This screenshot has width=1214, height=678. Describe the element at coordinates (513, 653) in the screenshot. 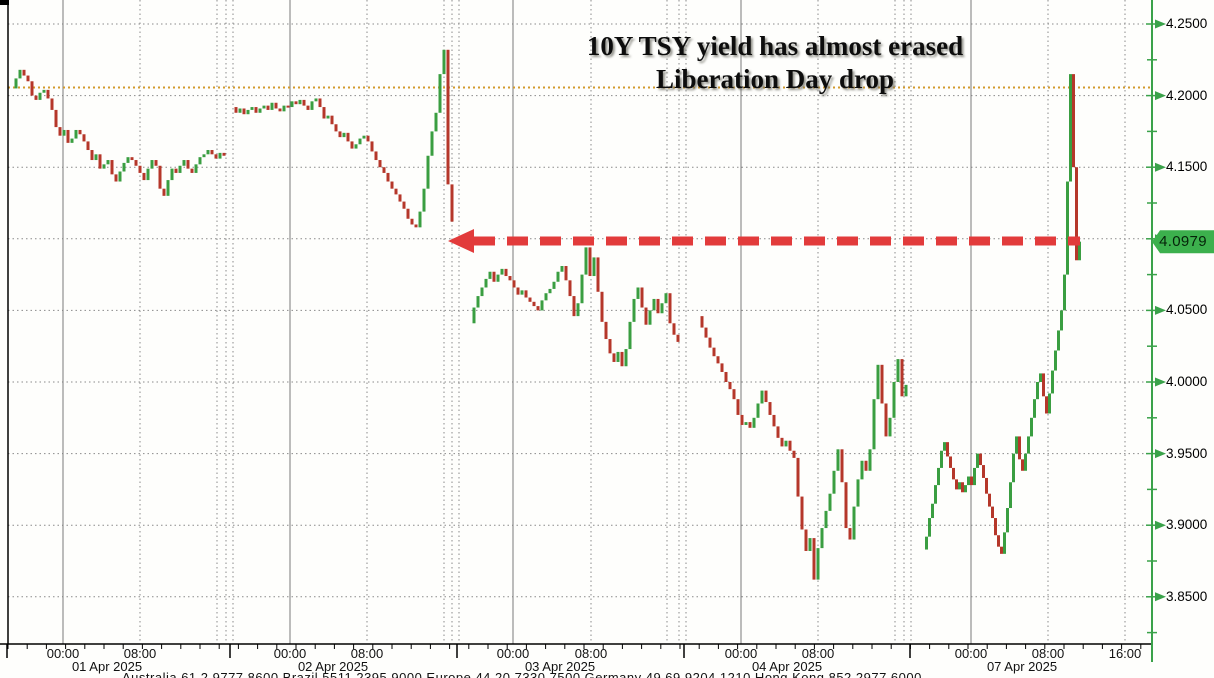

I see `x-axis-time-label: 00:00` at that location.